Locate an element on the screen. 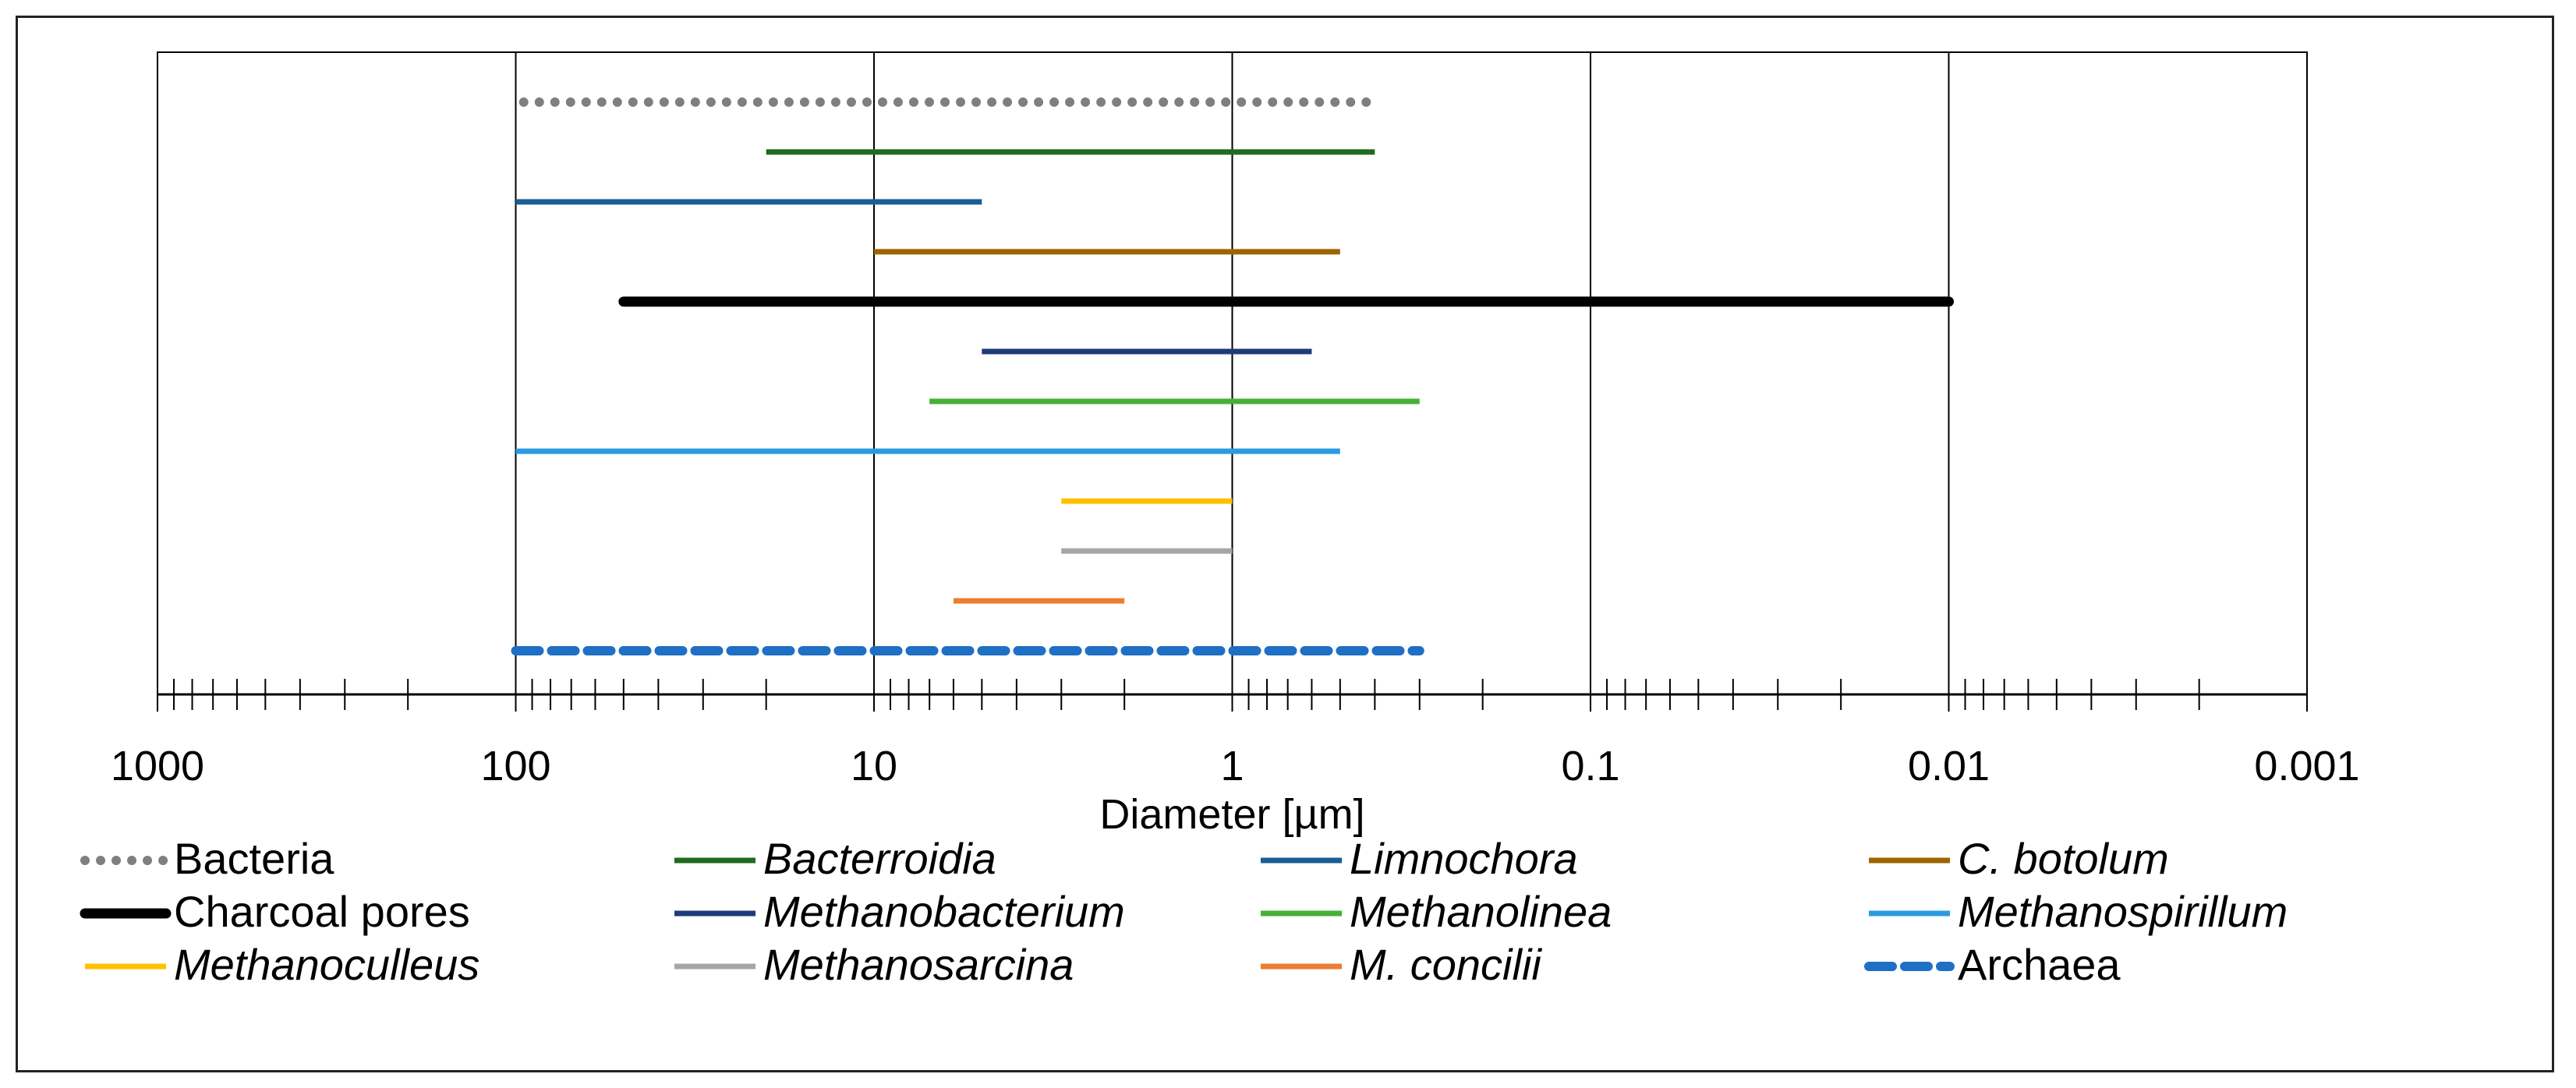 Image resolution: width=2576 pixels, height=1088 pixels. legend-label: Charcoal pores is located at coordinates (322, 911).